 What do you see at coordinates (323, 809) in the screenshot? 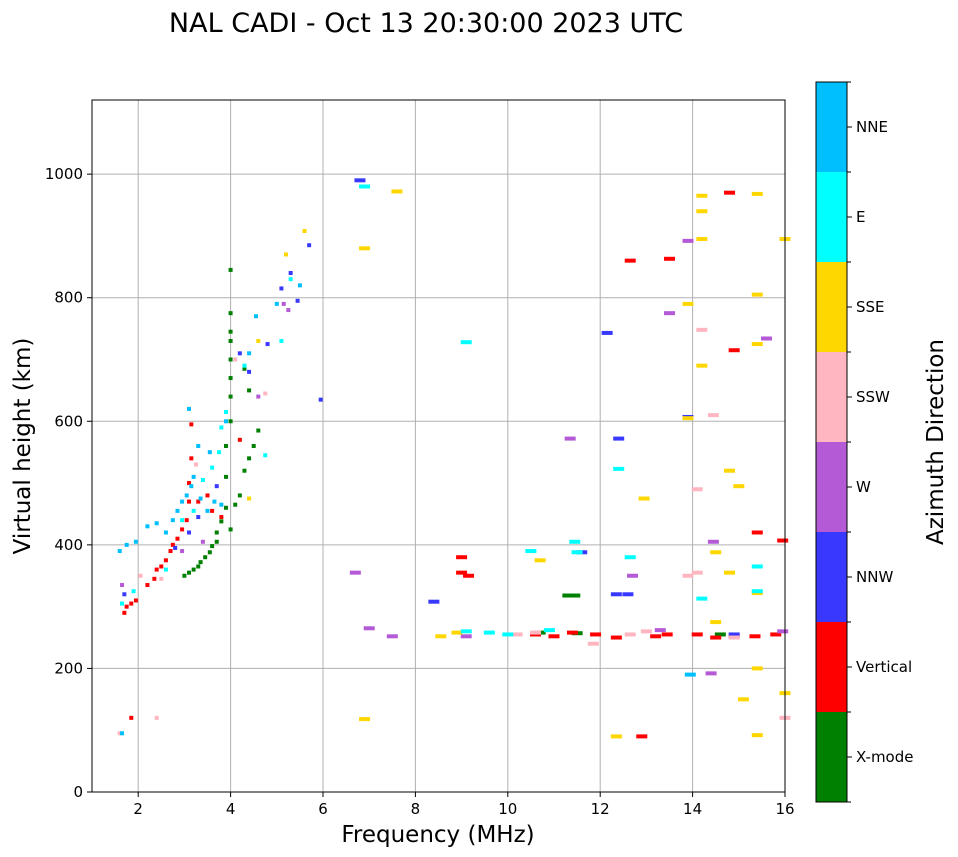
I see `x-tick-label: 6` at bounding box center [323, 809].